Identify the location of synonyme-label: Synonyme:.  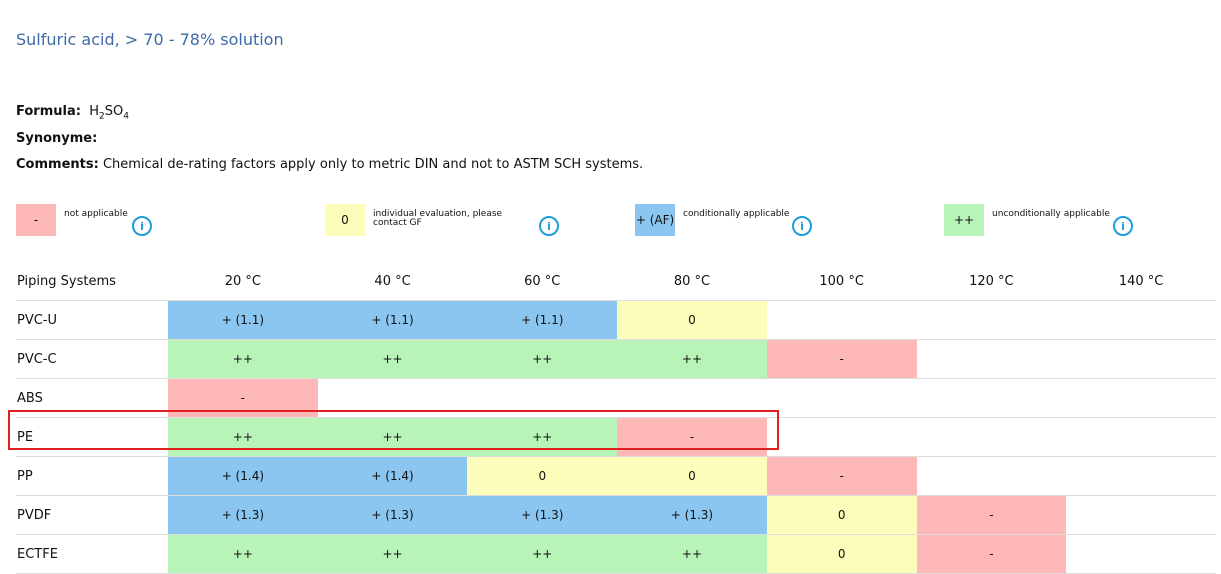
(57, 138).